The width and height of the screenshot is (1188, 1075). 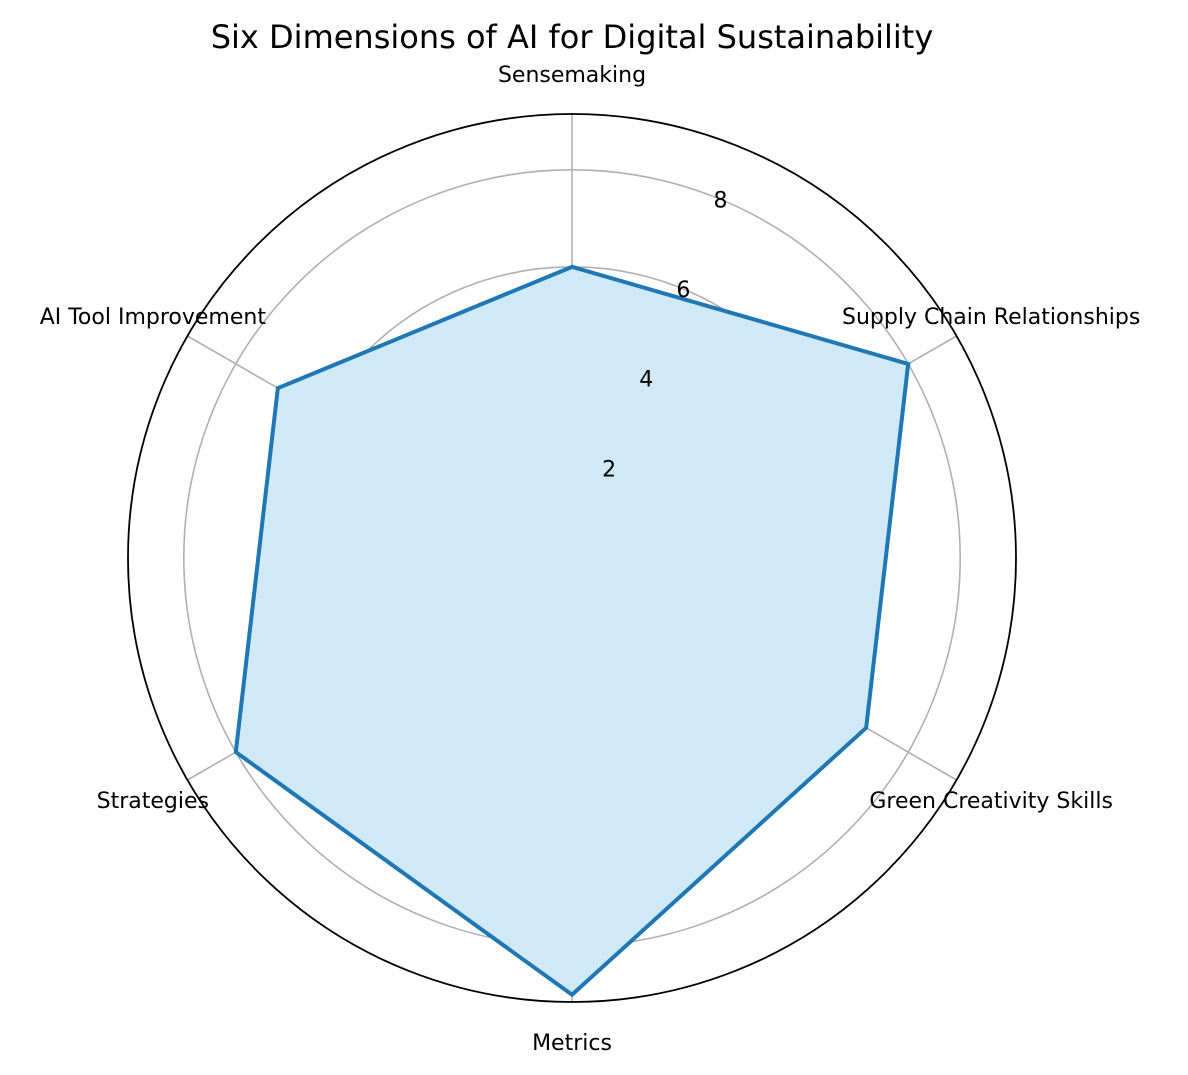 I want to click on category-label: Metrics, so click(x=572, y=1043).